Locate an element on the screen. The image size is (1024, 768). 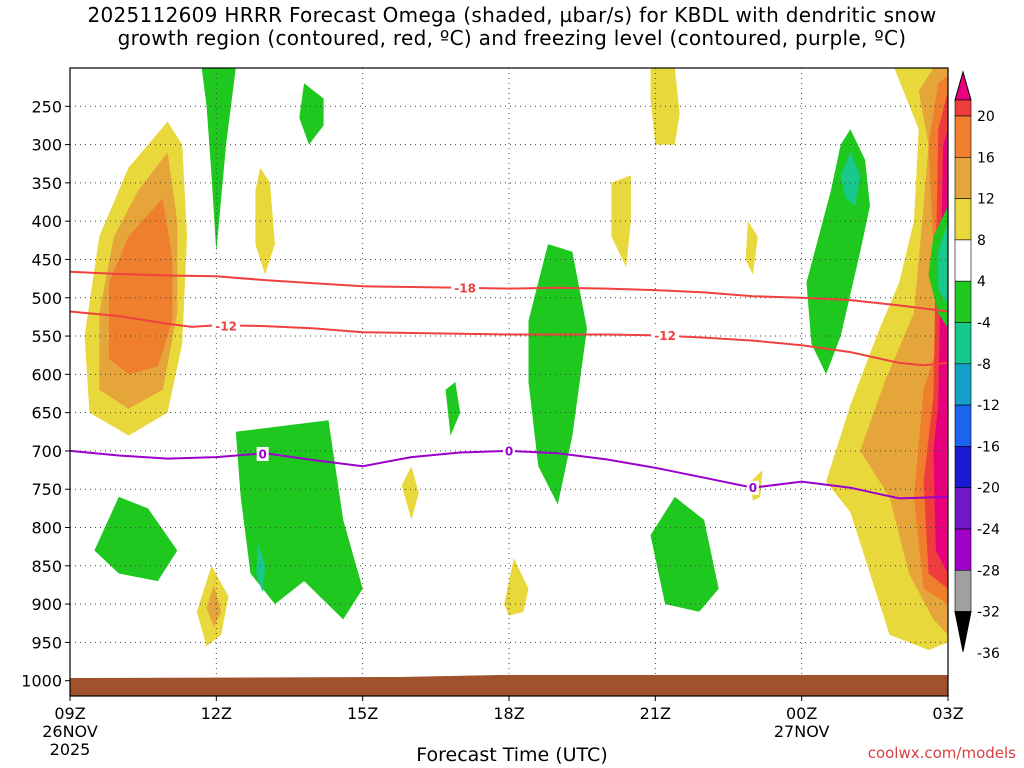
omega-region-rising-drop-16z is located at coordinates (410, 493).